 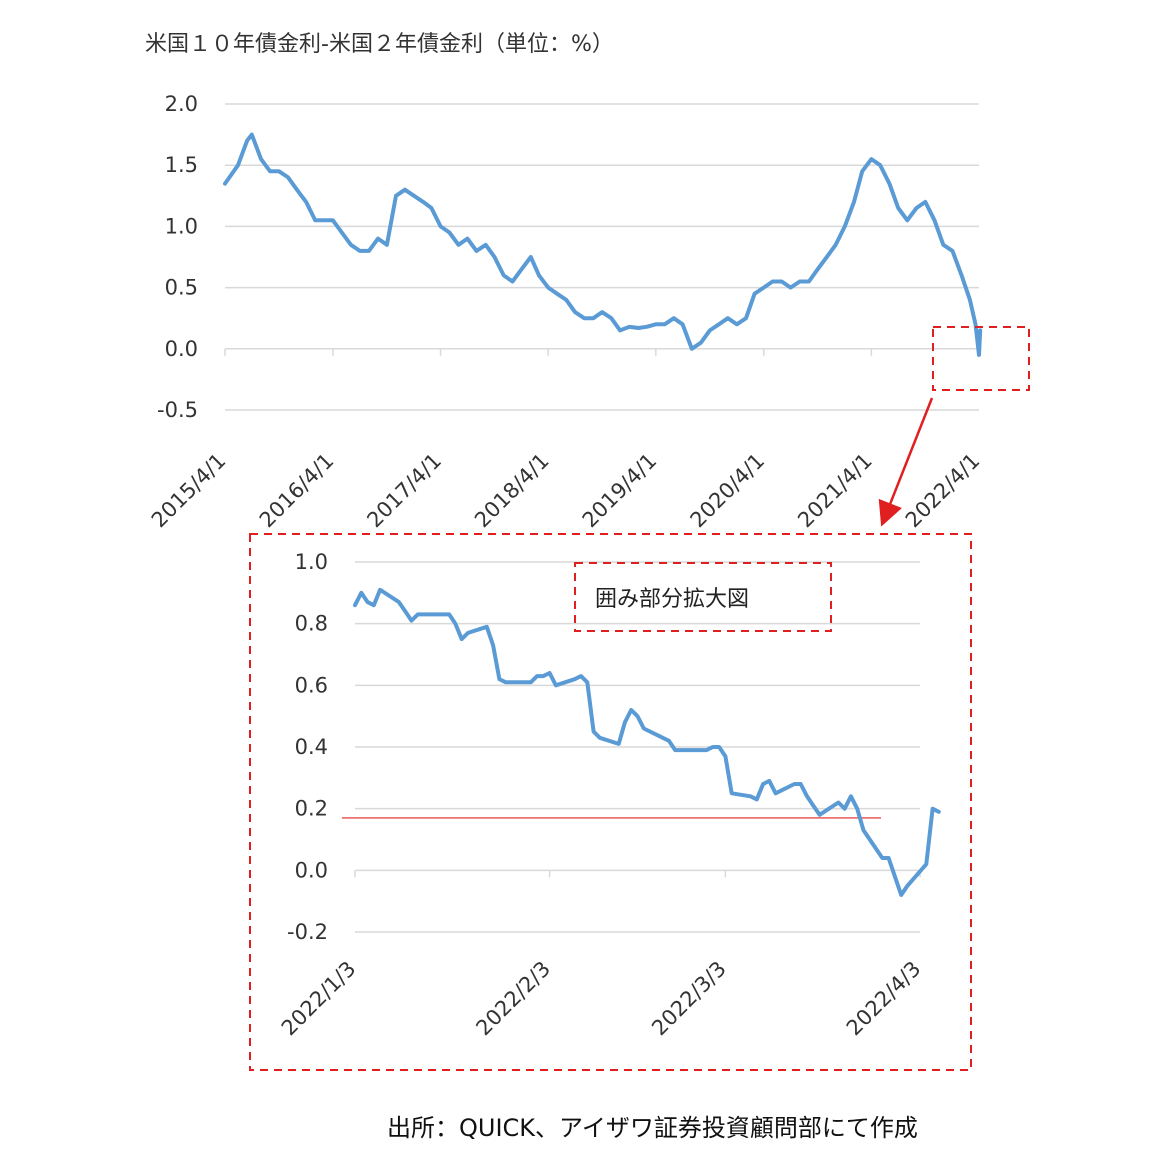 I want to click on main-x-tick-label: 2020/4/1, so click(x=728, y=491).